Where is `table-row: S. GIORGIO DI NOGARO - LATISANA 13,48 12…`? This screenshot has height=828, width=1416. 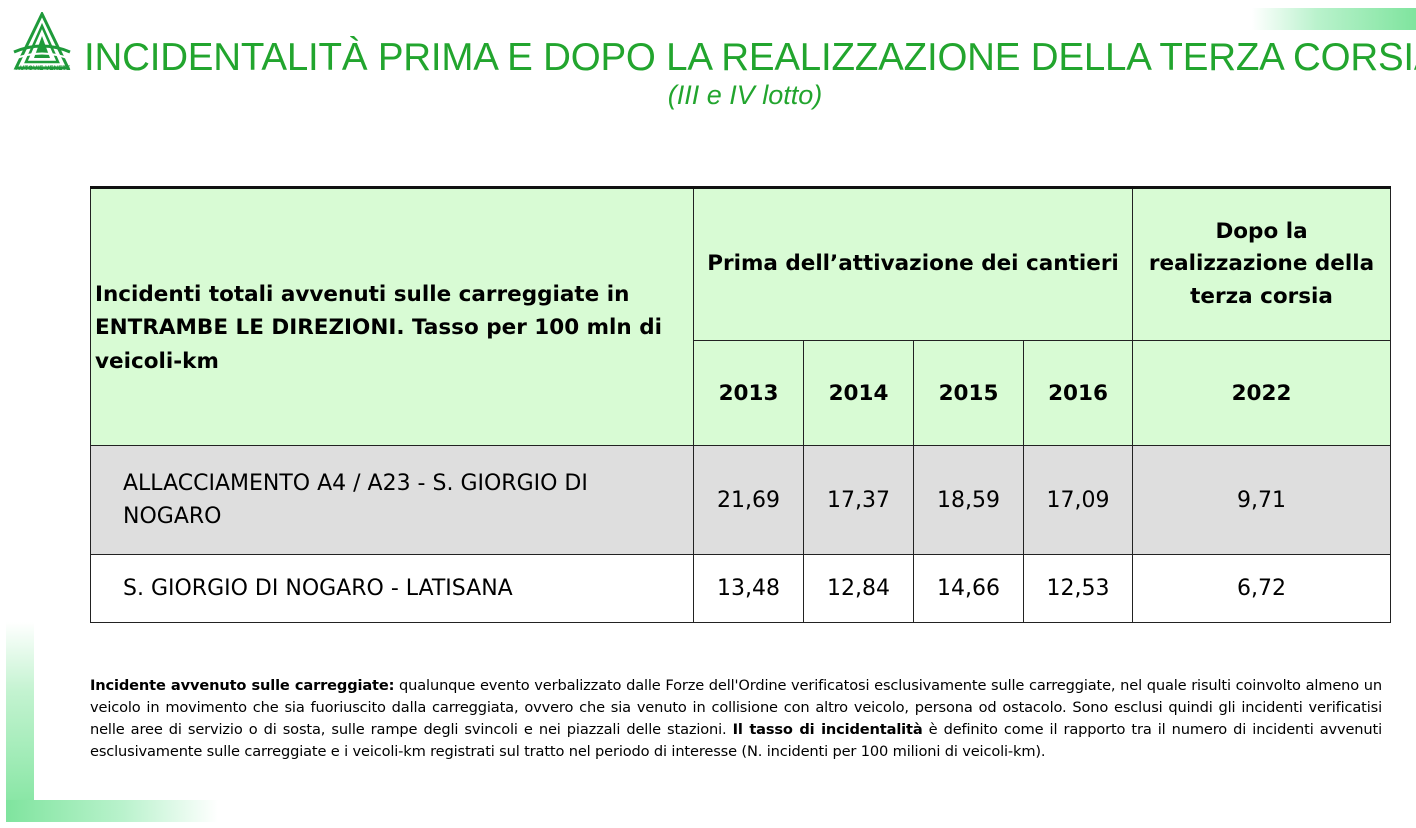
table-row: S. GIORGIO DI NOGARO - LATISANA 13,48 12… is located at coordinates (741, 588).